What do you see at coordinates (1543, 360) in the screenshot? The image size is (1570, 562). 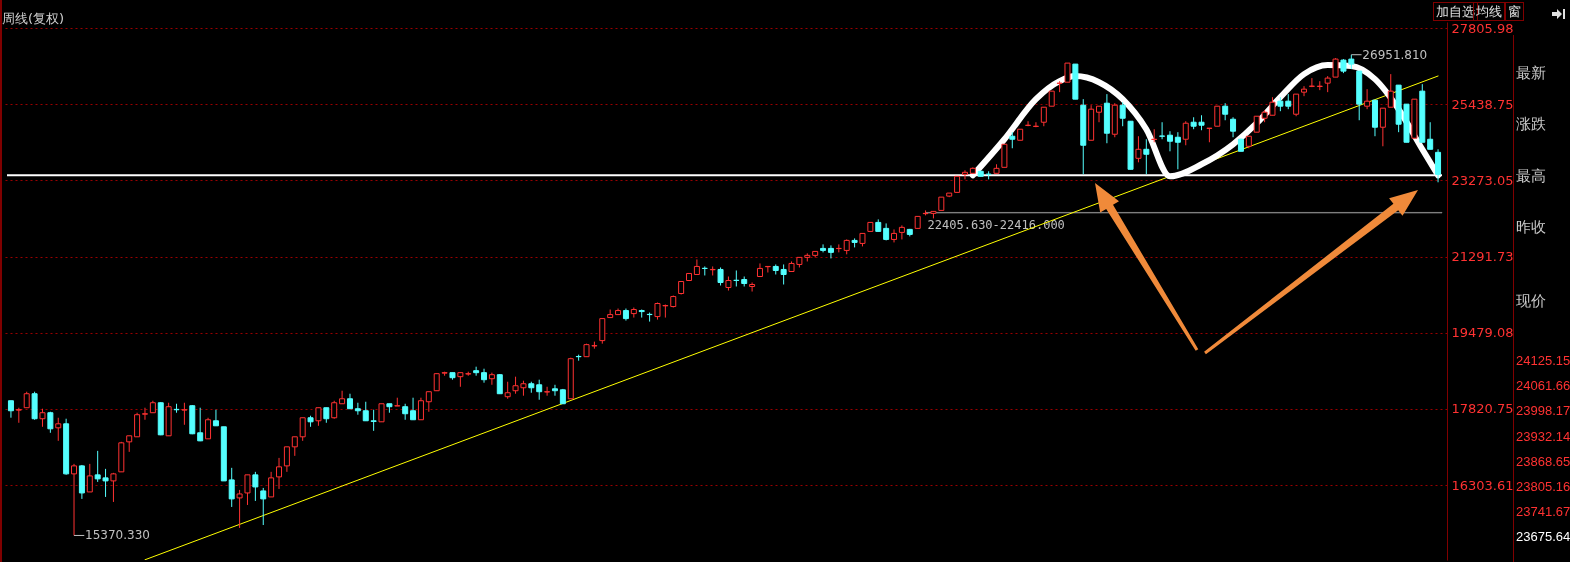 I see `text: 24125.15` at bounding box center [1543, 360].